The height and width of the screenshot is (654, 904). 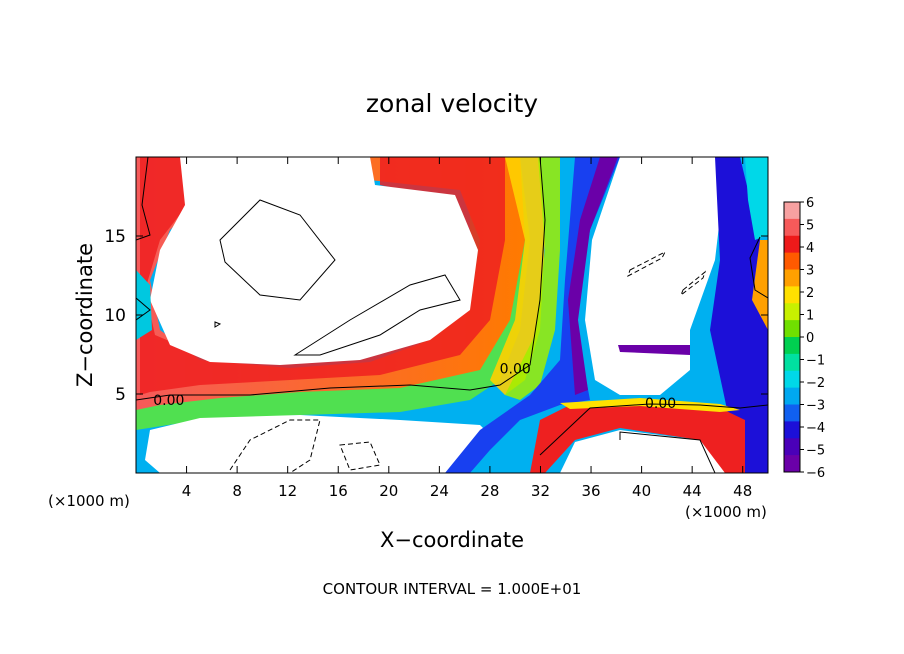 What do you see at coordinates (815, 451) in the screenshot?
I see `colorbar-tick-label: −5` at bounding box center [815, 451].